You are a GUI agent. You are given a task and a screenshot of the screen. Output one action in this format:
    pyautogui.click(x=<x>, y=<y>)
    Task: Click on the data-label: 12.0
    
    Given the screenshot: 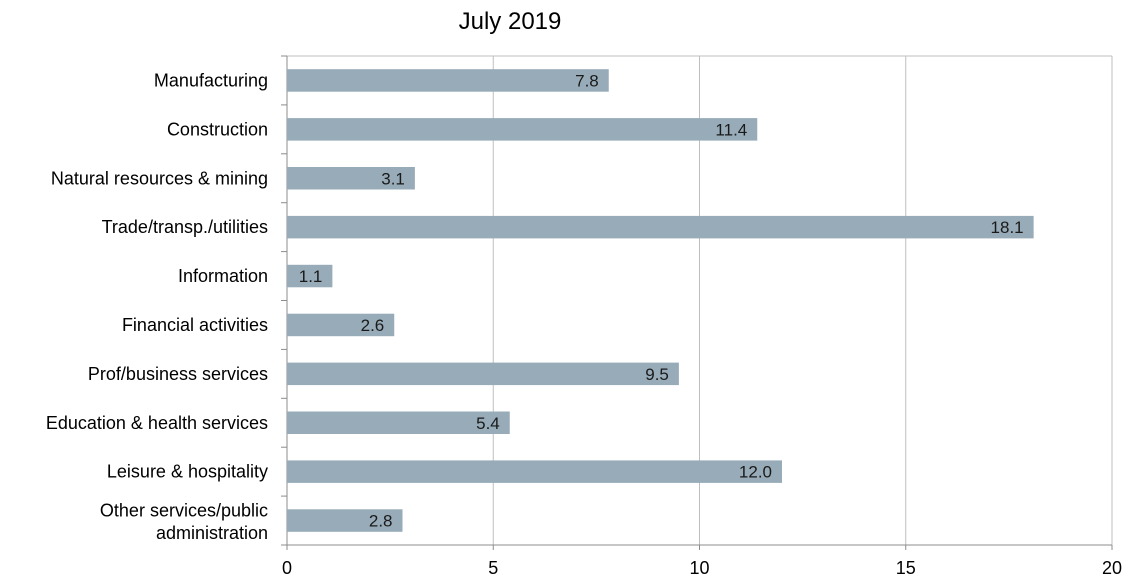 What is the action you would take?
    pyautogui.click(x=755, y=472)
    